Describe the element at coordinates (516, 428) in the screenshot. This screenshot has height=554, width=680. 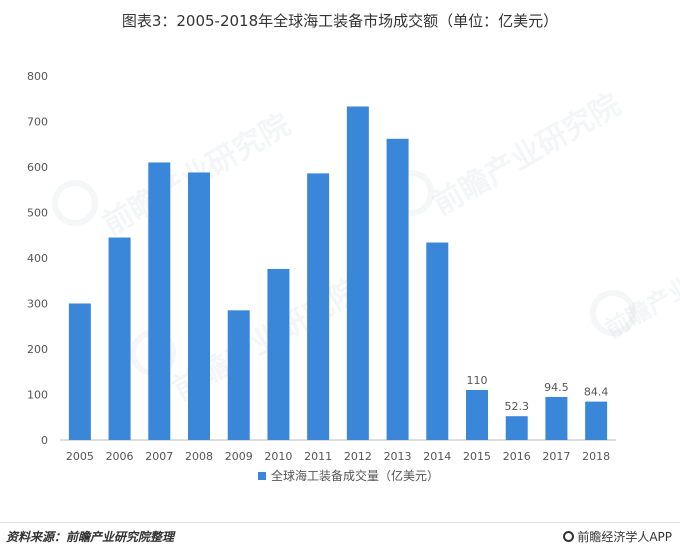
I see `bar-2016` at that location.